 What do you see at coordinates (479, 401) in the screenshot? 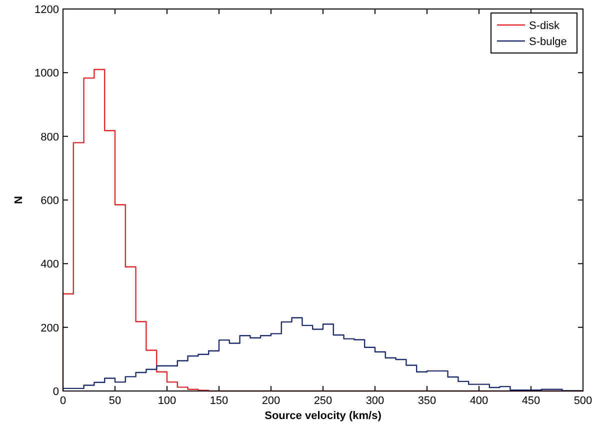
I see `x-tick-label: 400` at bounding box center [479, 401].